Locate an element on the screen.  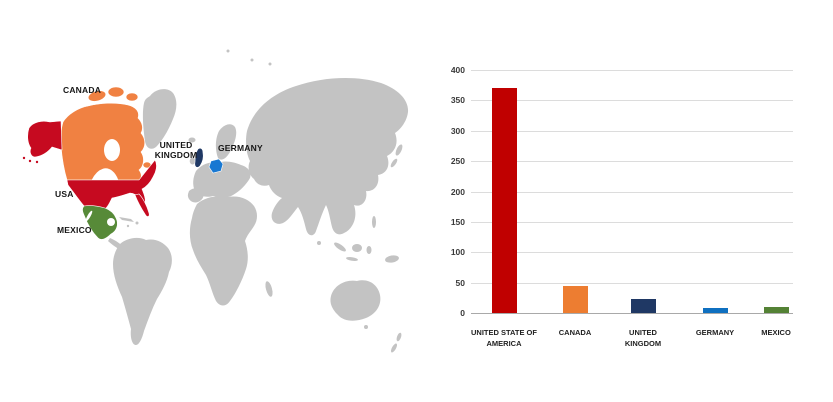
map-label-united-kingdom: UNITED KINGDOM is located at coordinates (176, 150).